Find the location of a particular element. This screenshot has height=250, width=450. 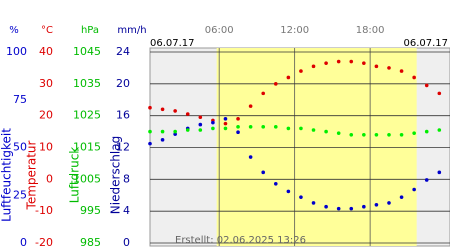

axis-title: Temperatur is located at coordinates (32, 175).